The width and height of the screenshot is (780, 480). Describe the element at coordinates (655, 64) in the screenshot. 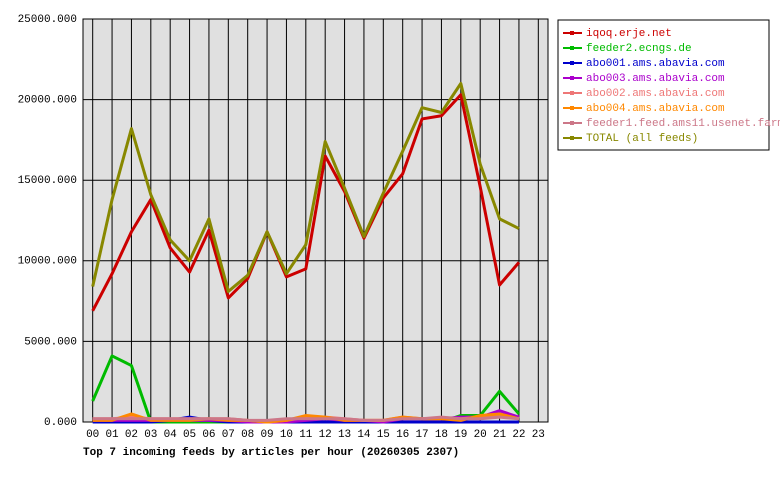

I see `legend-label: abo001.ams.abavia.com` at that location.